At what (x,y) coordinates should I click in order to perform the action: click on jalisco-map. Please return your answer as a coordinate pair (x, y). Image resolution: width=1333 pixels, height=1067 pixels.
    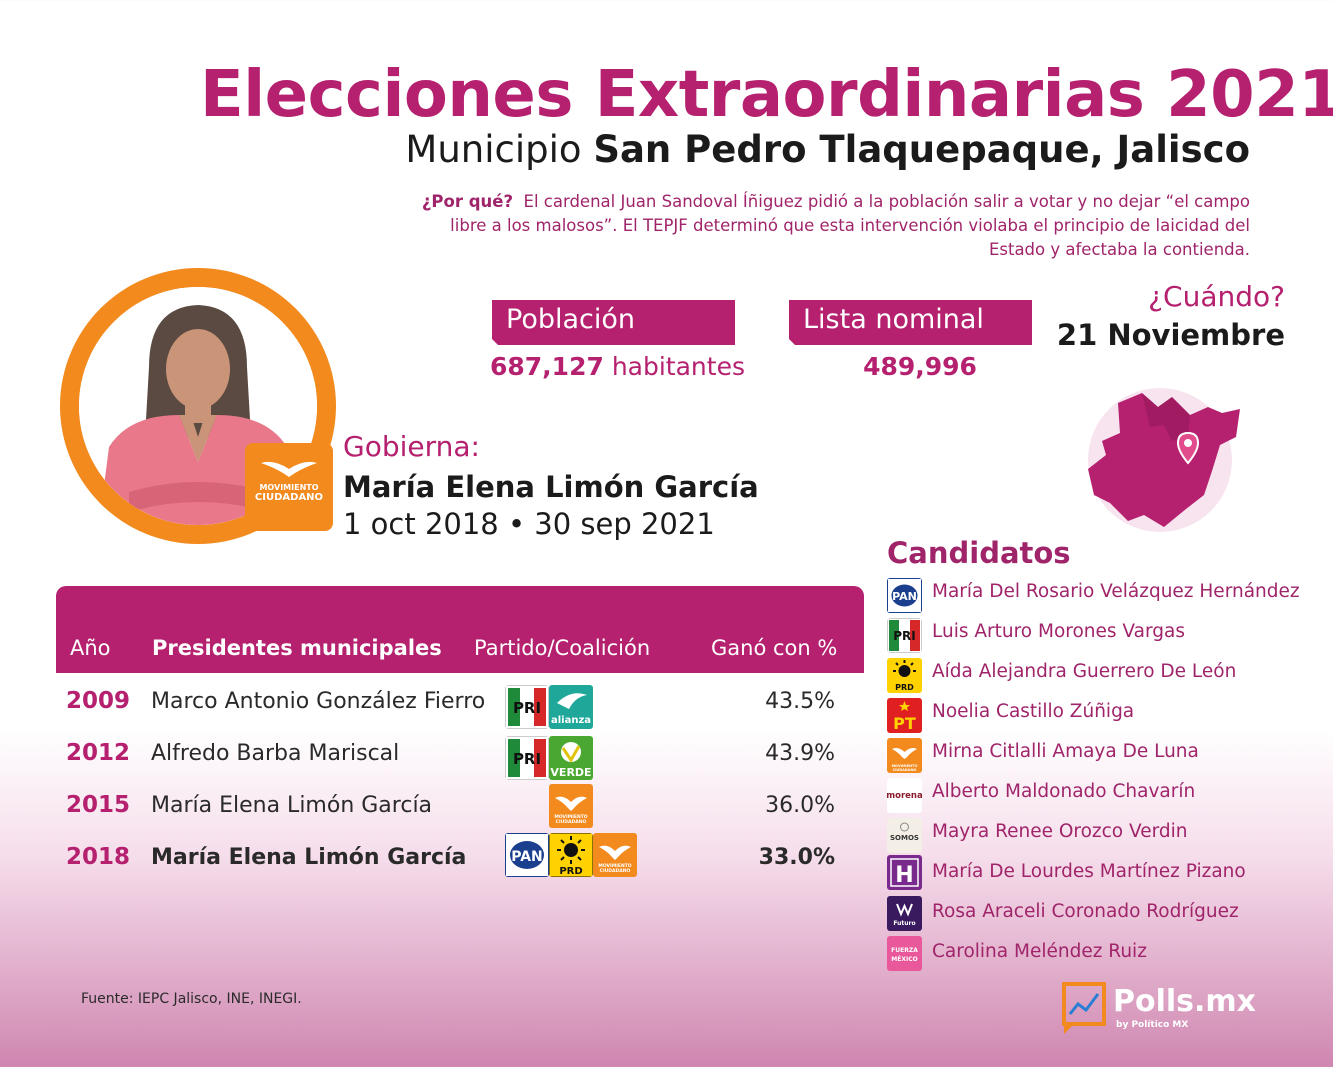
    Looking at the image, I should click on (1165, 460).